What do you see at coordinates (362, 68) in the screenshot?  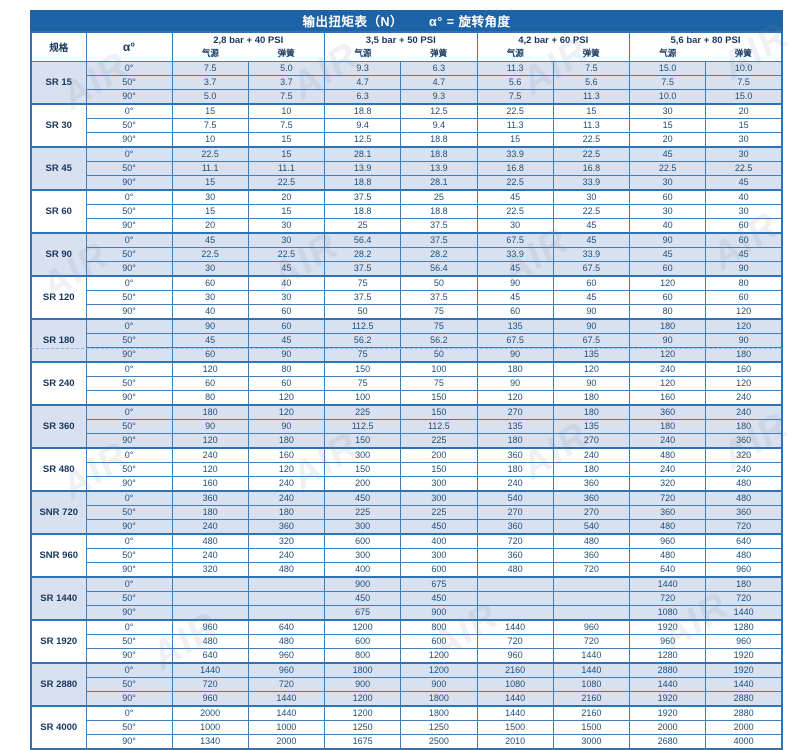 I see `air-source-value-cell: 9.3` at bounding box center [362, 68].